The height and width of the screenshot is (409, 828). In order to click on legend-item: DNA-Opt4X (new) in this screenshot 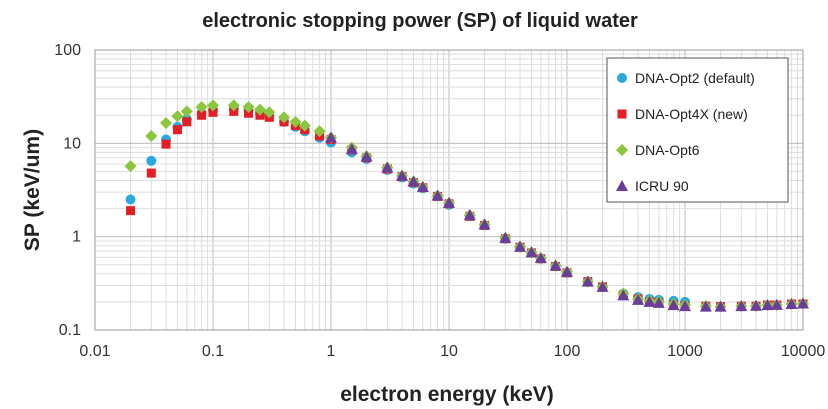, I will do `click(683, 114)`.